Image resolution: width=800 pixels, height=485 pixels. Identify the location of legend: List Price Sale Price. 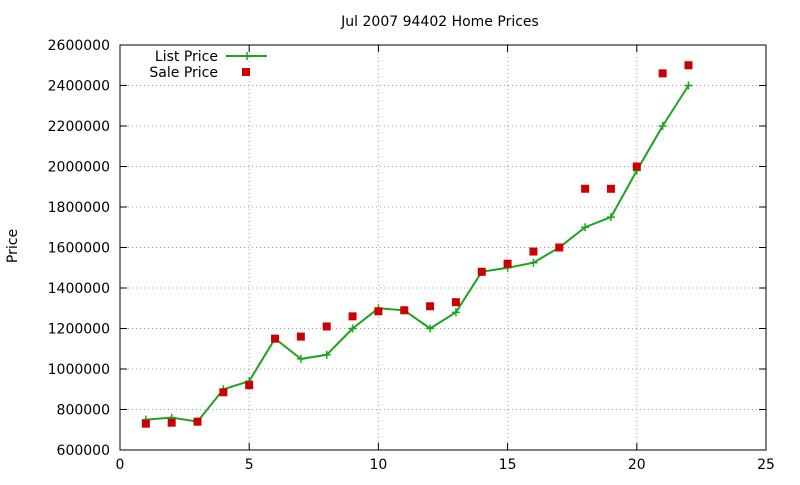
(208, 65).